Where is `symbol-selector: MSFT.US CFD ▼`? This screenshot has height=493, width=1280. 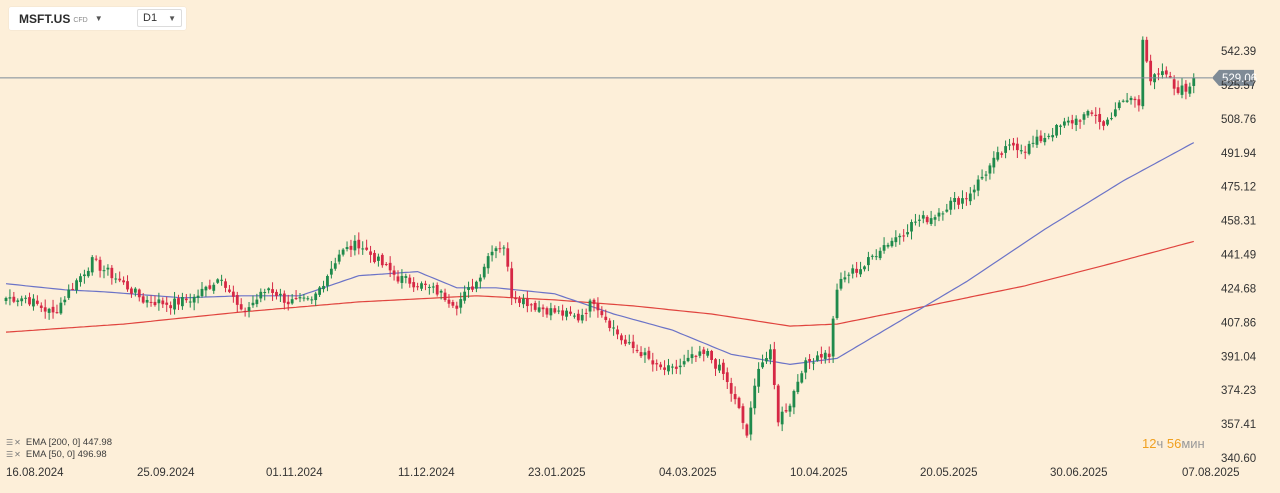
symbol-selector: MSFT.US CFD ▼ is located at coordinates (56, 18).